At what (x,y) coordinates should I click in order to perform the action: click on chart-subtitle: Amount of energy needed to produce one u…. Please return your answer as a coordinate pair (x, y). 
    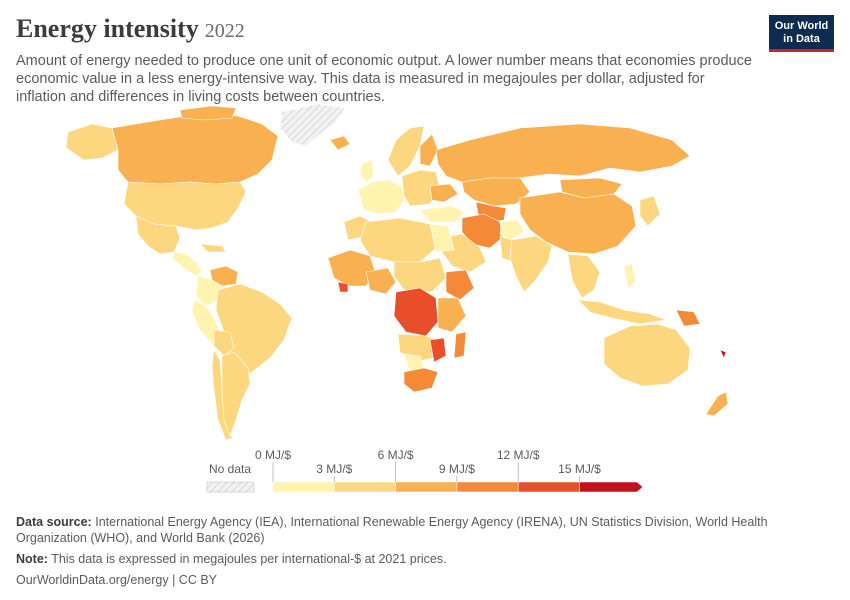
    Looking at the image, I should click on (384, 79).